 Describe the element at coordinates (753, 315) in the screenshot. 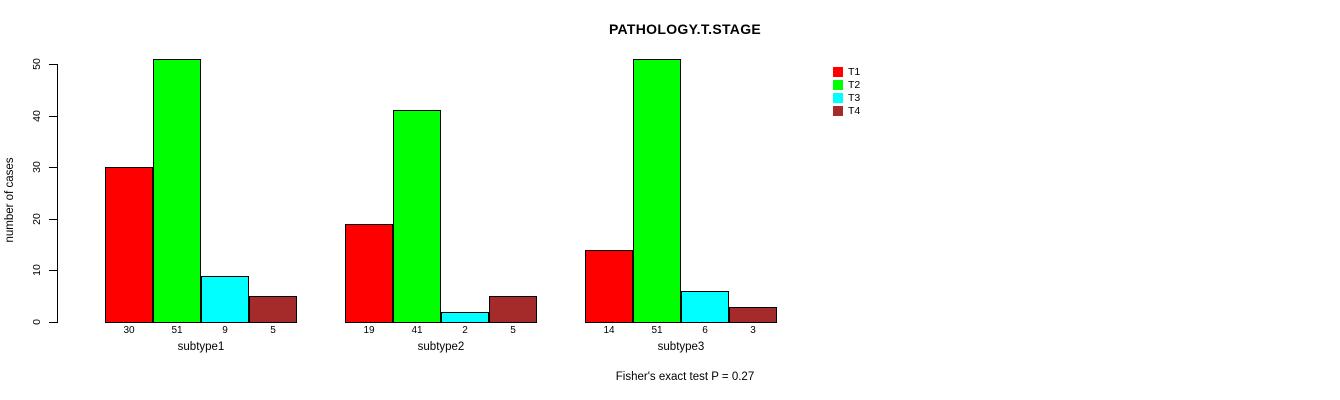

I see `bar-t4-subtype3` at that location.